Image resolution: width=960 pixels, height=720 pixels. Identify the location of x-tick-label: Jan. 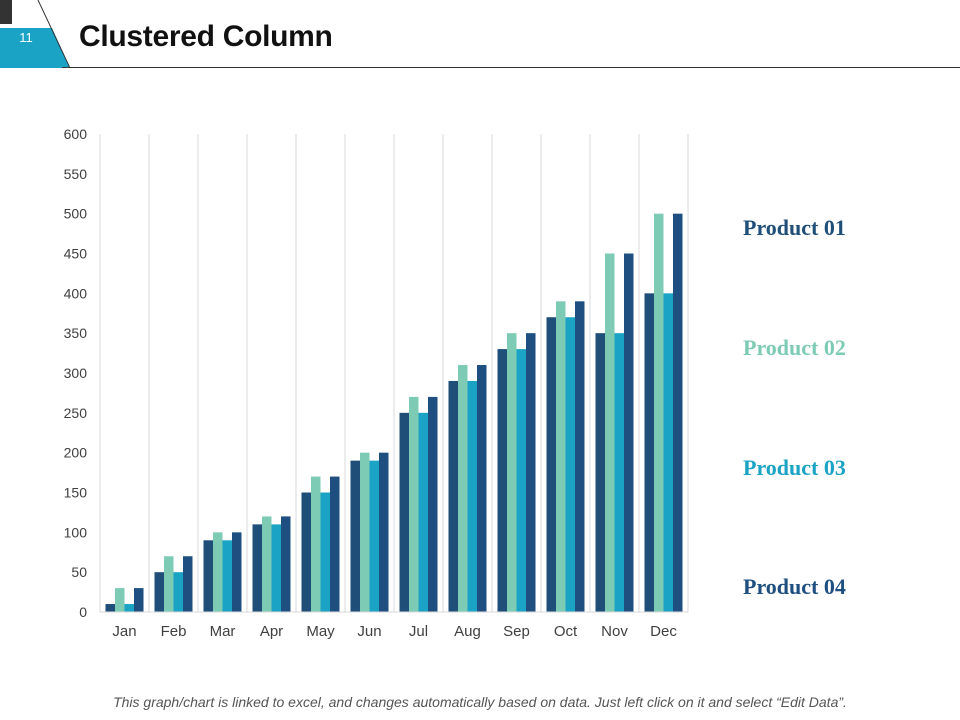
(124, 631).